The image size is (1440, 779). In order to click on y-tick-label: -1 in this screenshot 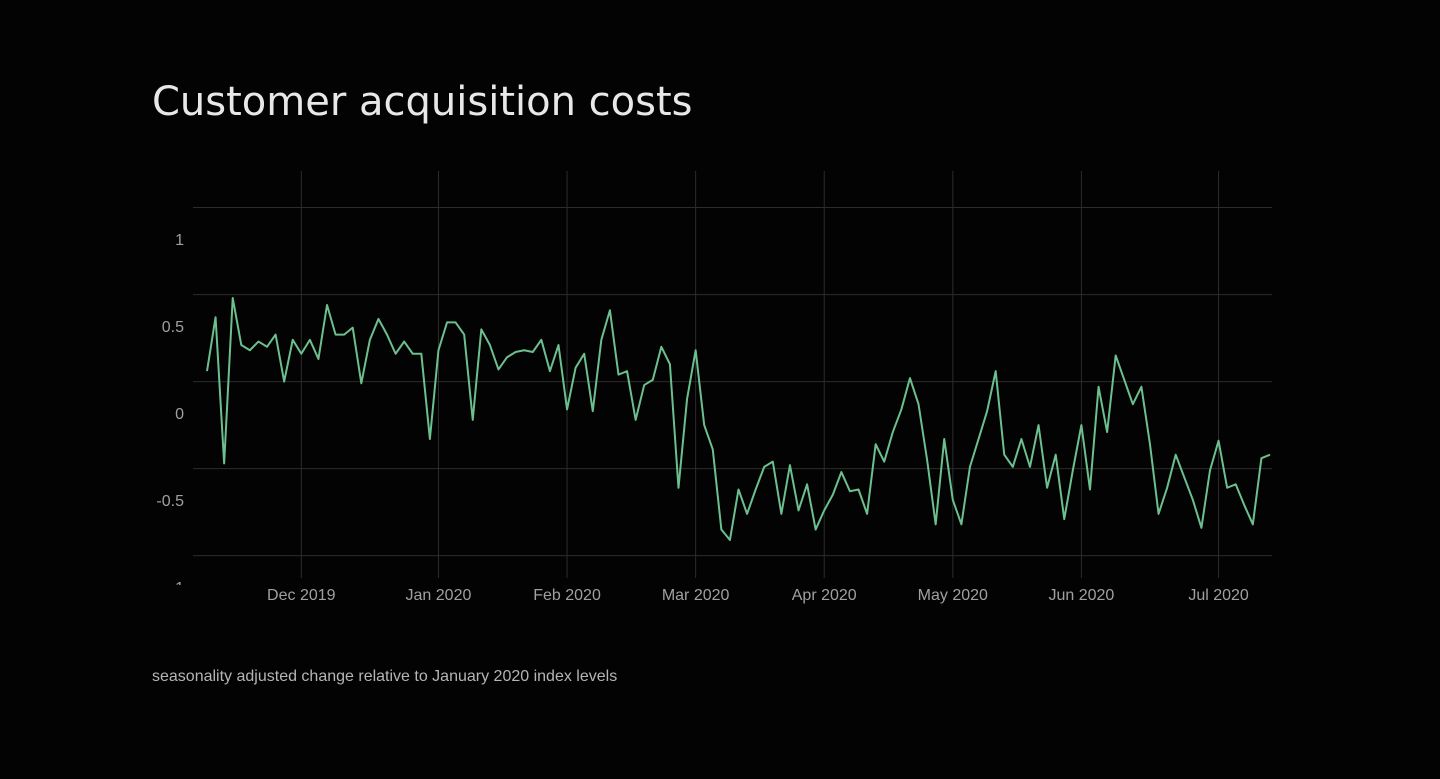, I will do `click(177, 588)`.